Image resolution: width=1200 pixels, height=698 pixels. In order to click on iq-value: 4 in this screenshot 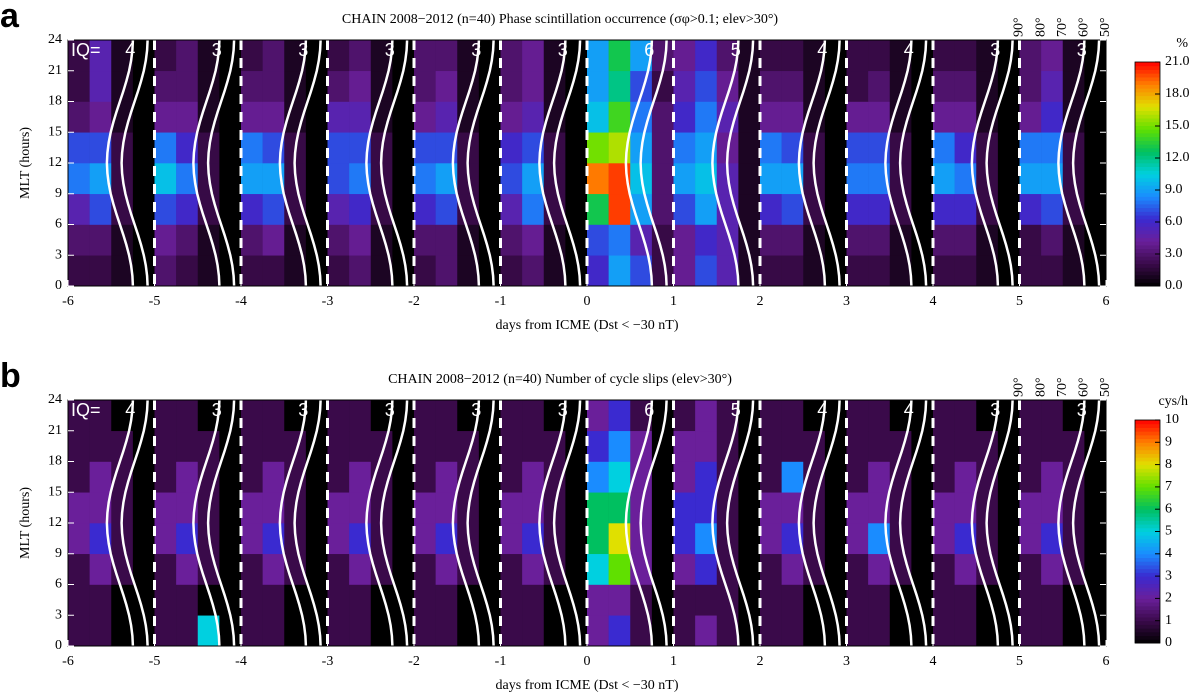, I will do `click(909, 410)`.